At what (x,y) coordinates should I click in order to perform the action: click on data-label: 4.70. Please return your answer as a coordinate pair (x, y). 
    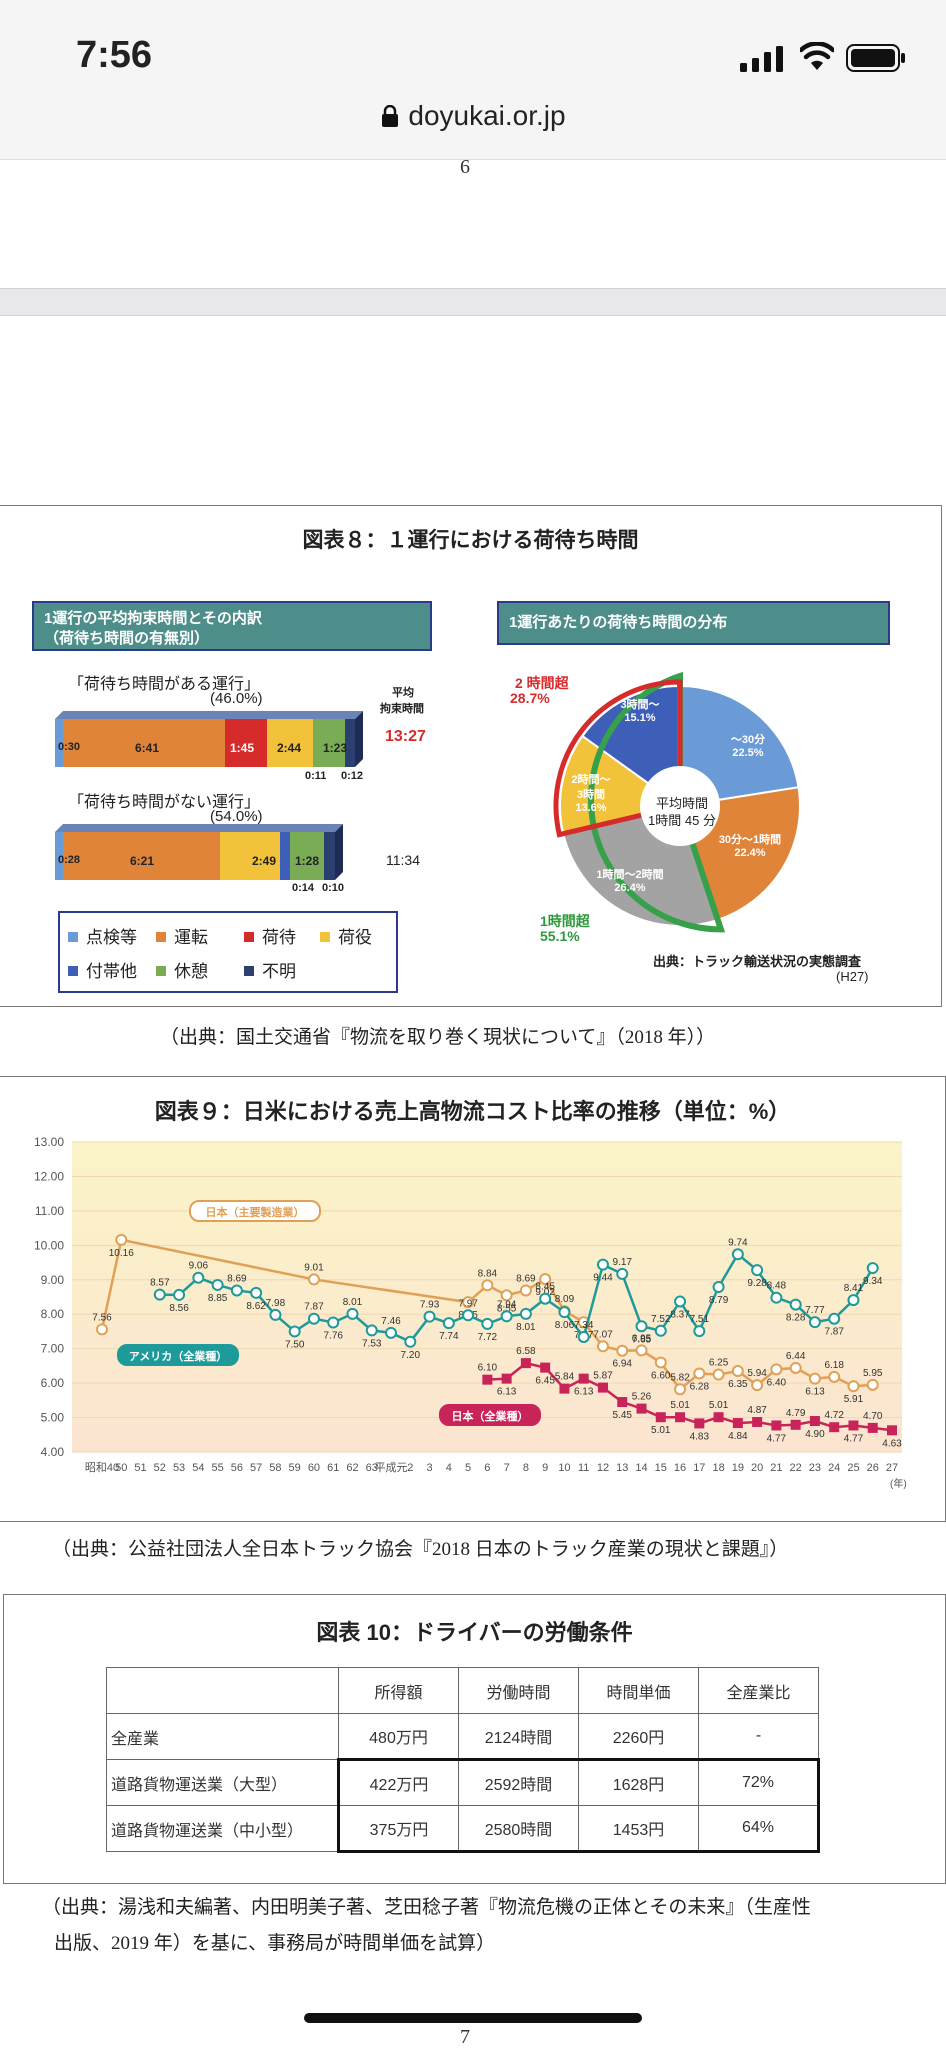
    Looking at the image, I should click on (873, 1416).